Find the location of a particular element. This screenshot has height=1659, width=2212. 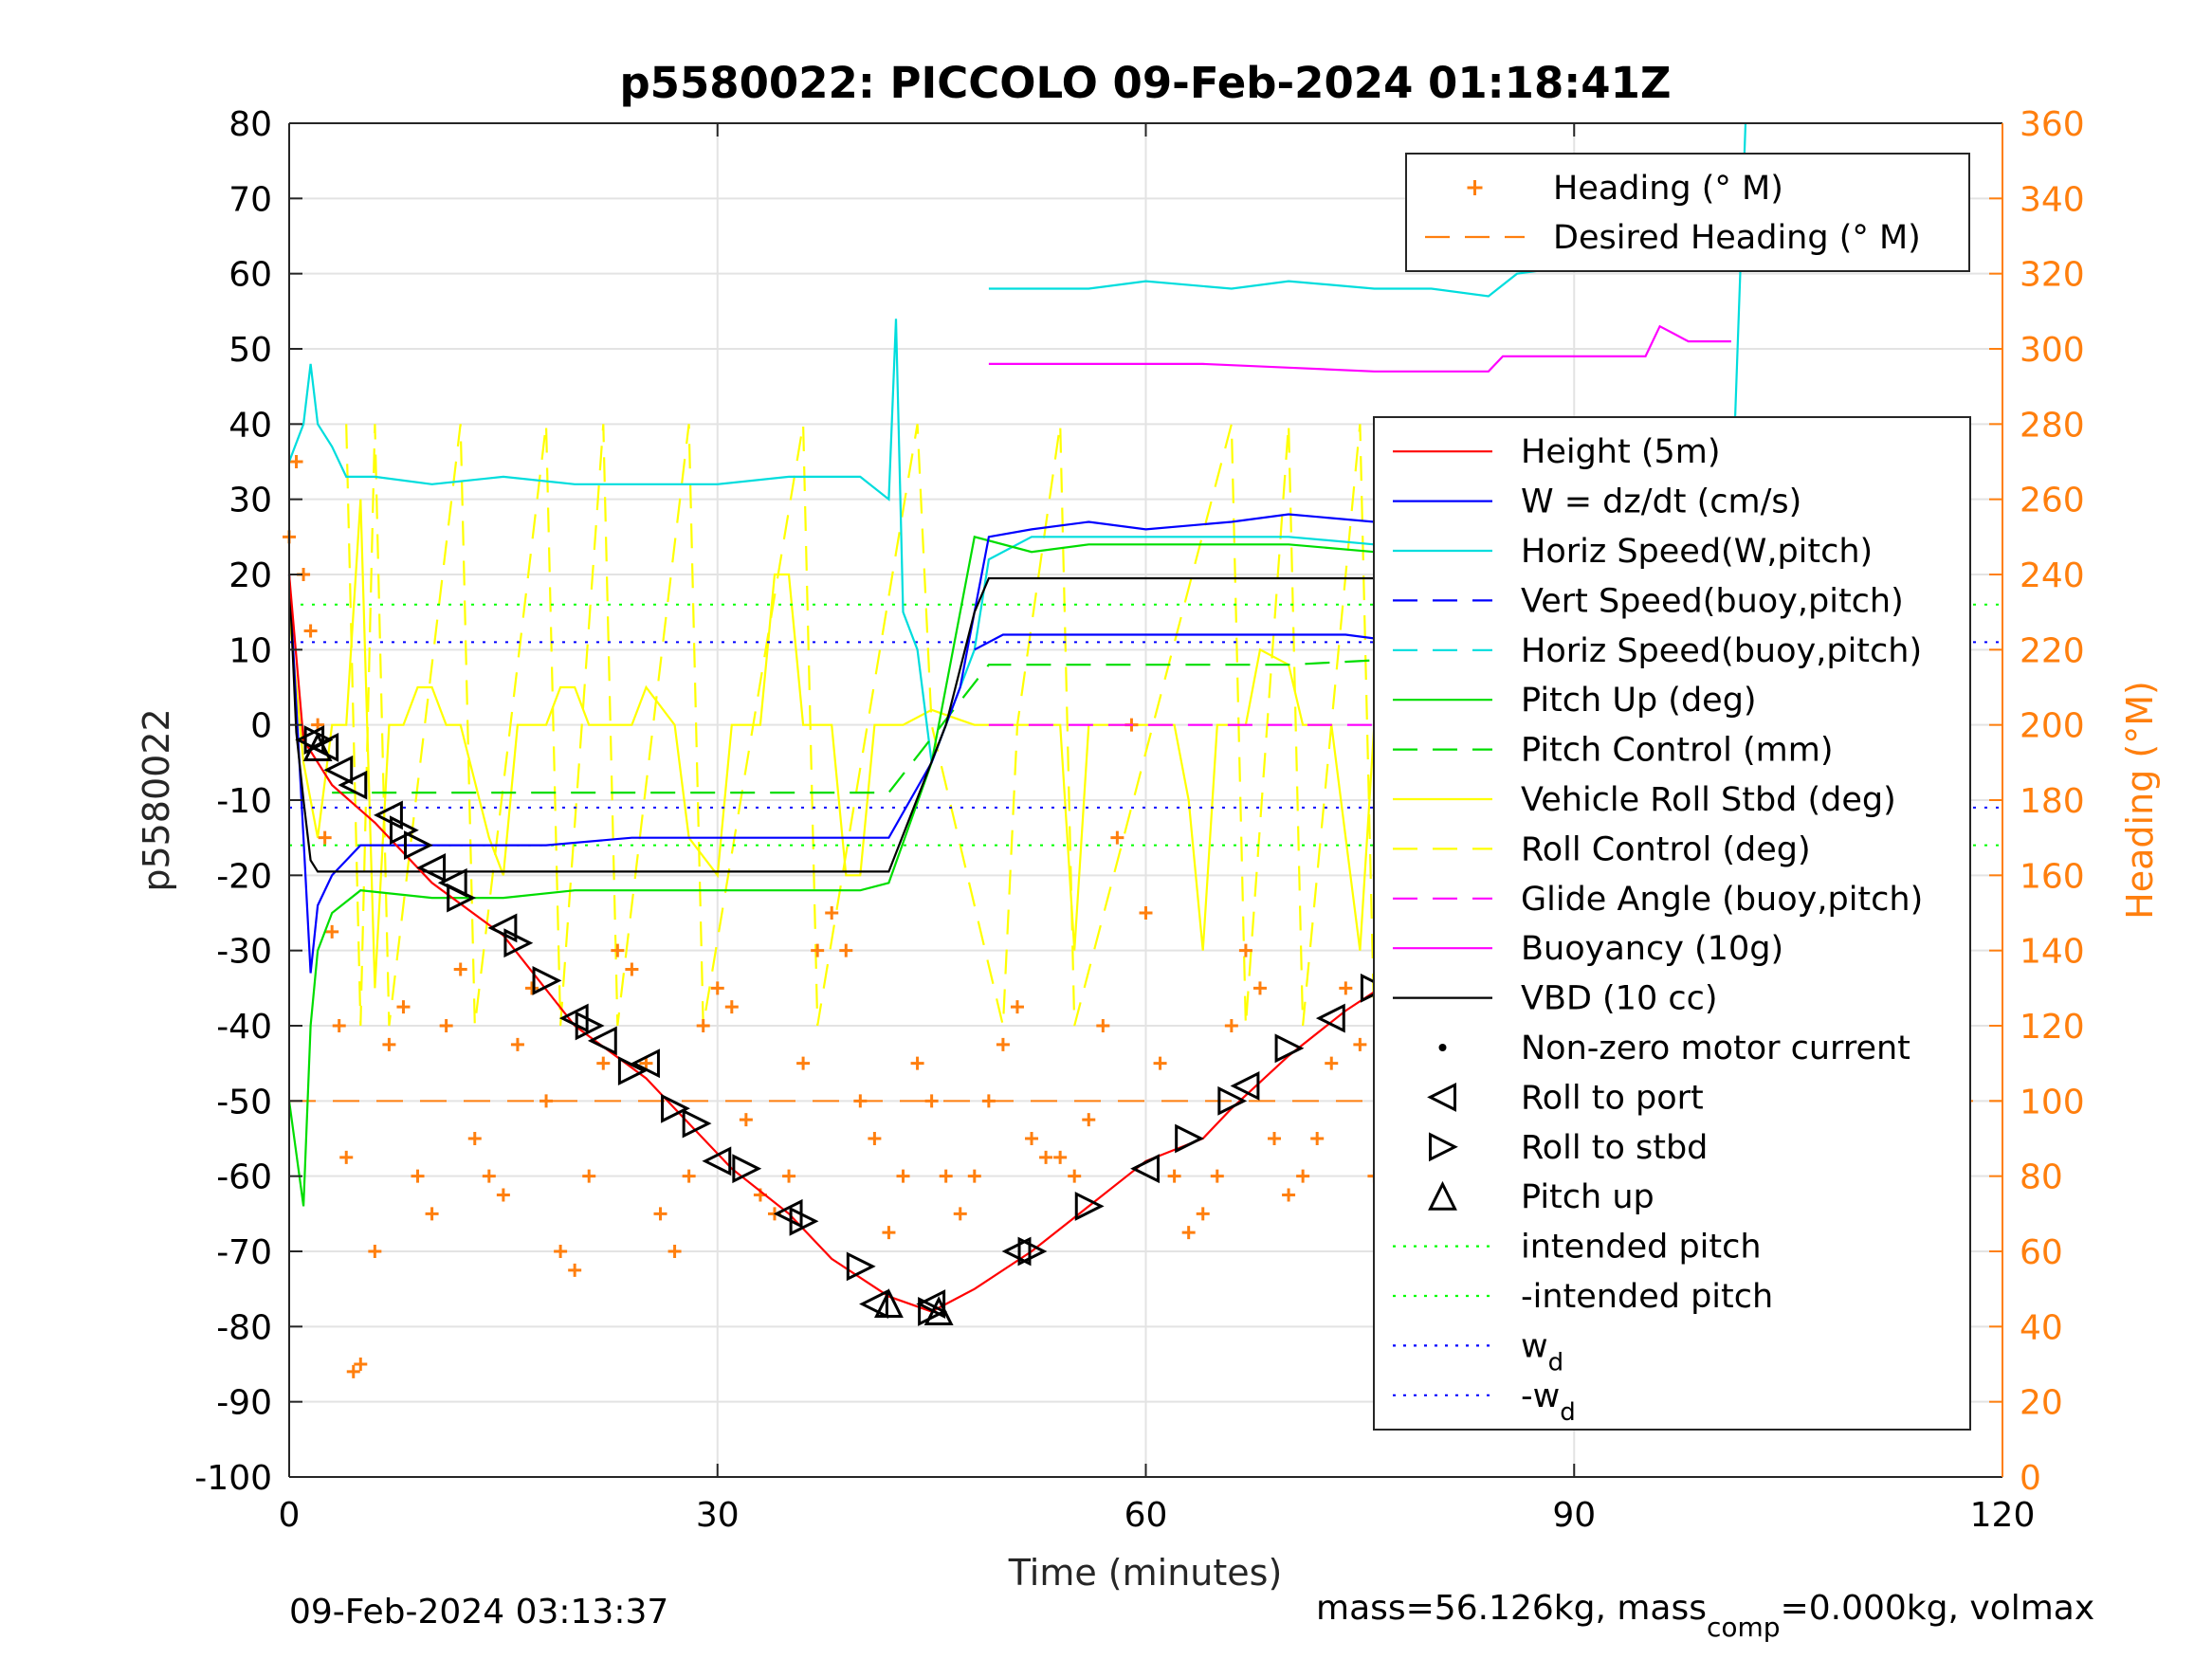

y2-tick-label: 300 is located at coordinates (2052, 350).